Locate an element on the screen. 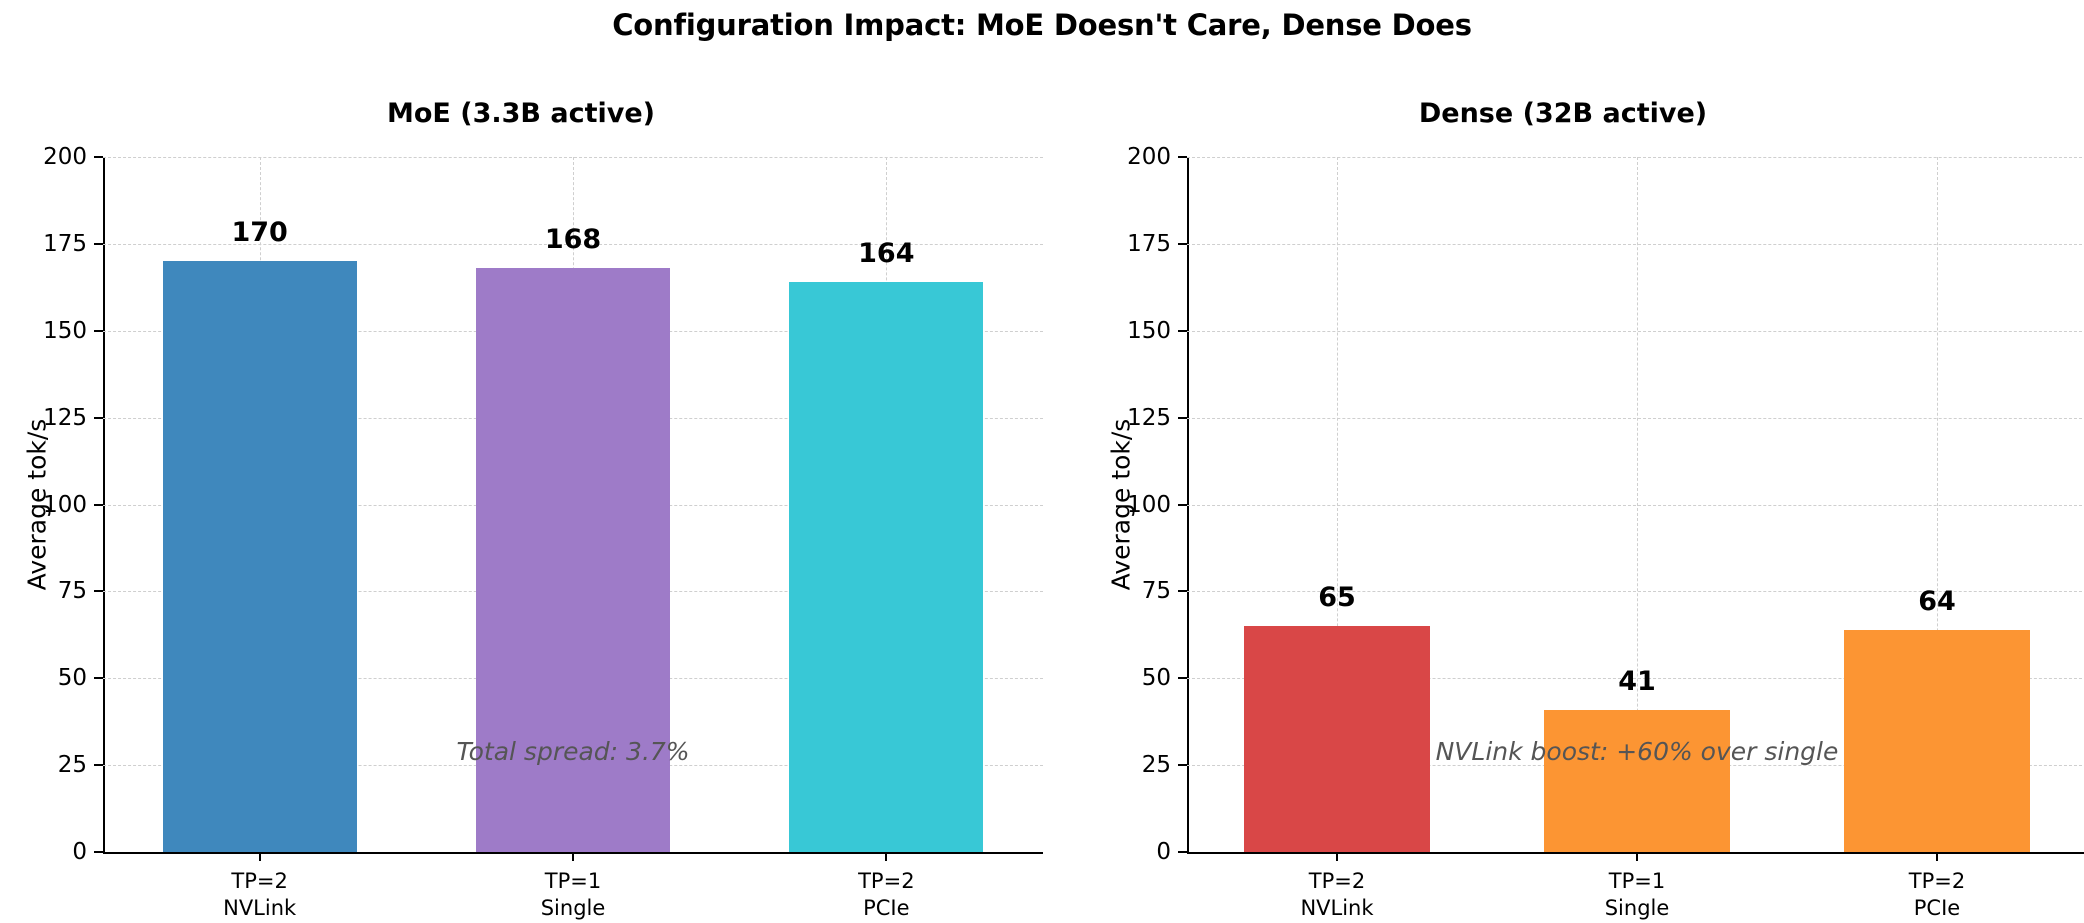  y-axis-tick-dense: 200 is located at coordinates (1157, 157).